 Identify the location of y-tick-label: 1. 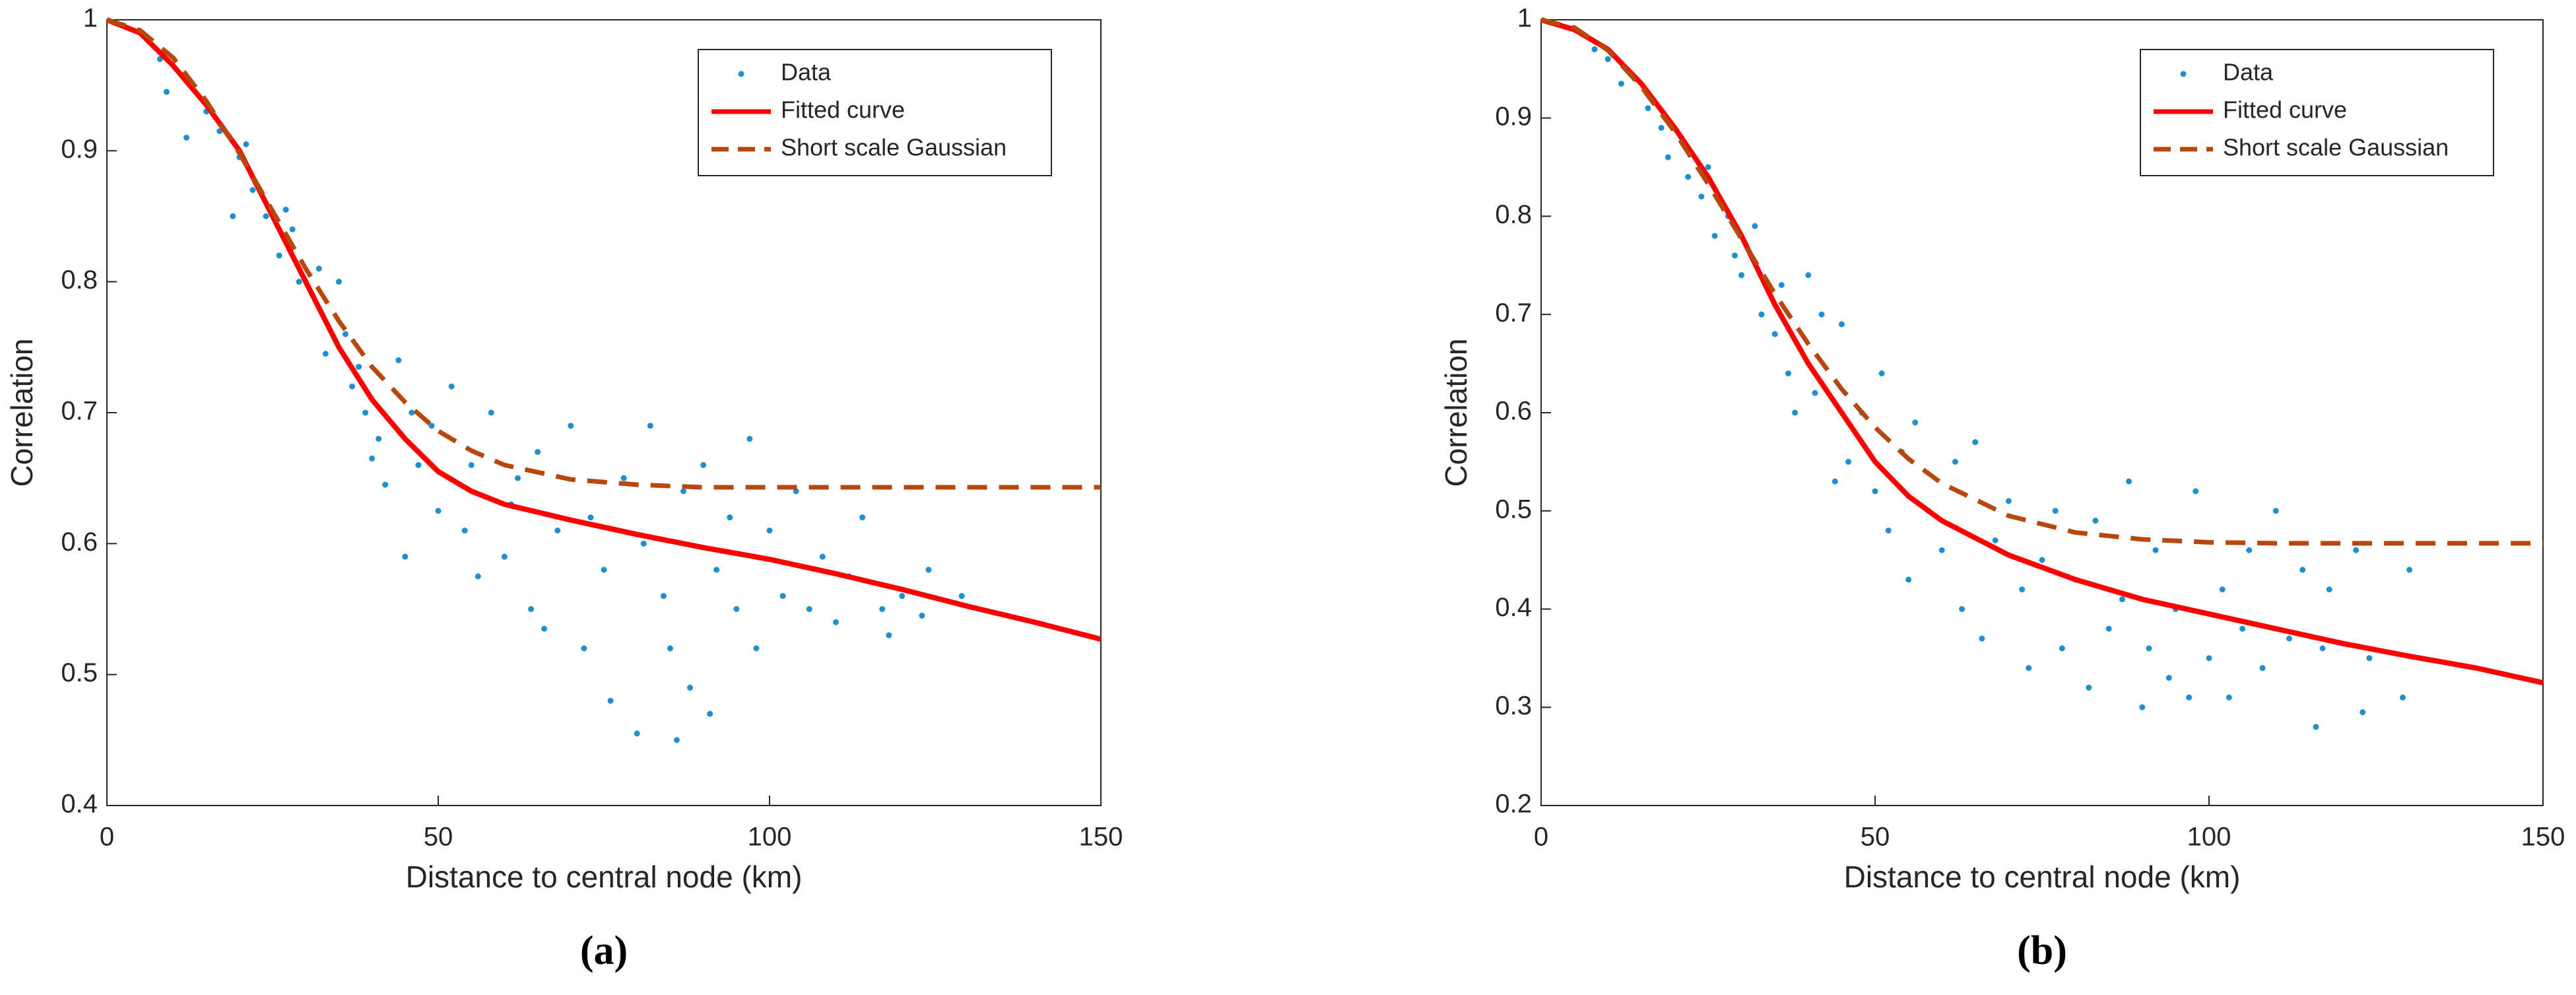
(1524, 18).